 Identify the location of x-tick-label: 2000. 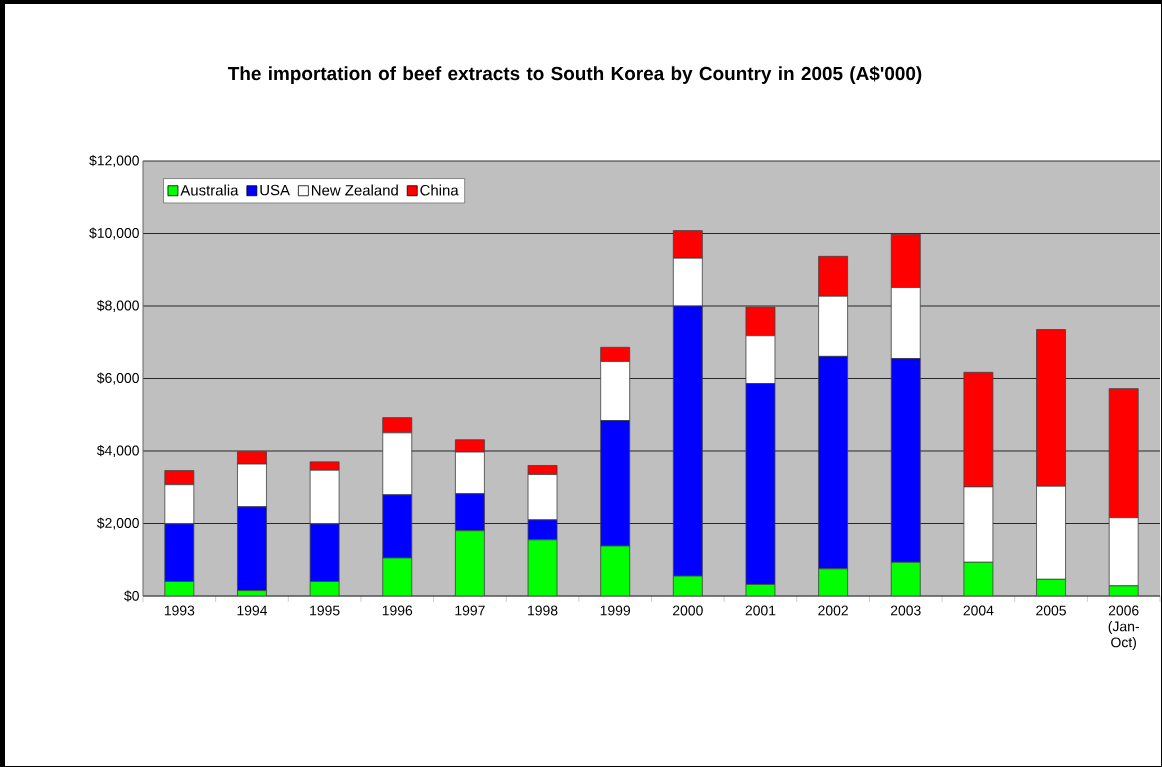
(688, 610).